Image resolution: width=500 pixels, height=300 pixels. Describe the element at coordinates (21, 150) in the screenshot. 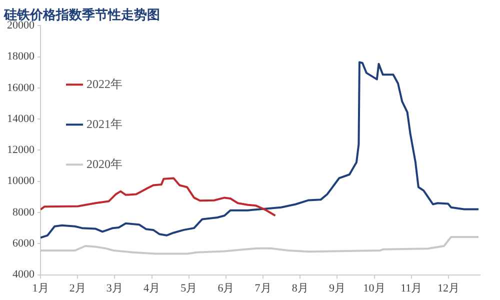

I see `y-tick-label: 12000` at that location.